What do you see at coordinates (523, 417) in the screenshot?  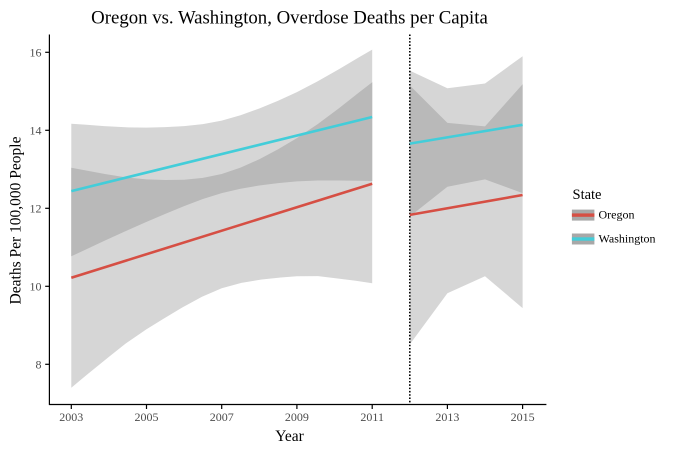 I see `svg-text: 2015` at bounding box center [523, 417].